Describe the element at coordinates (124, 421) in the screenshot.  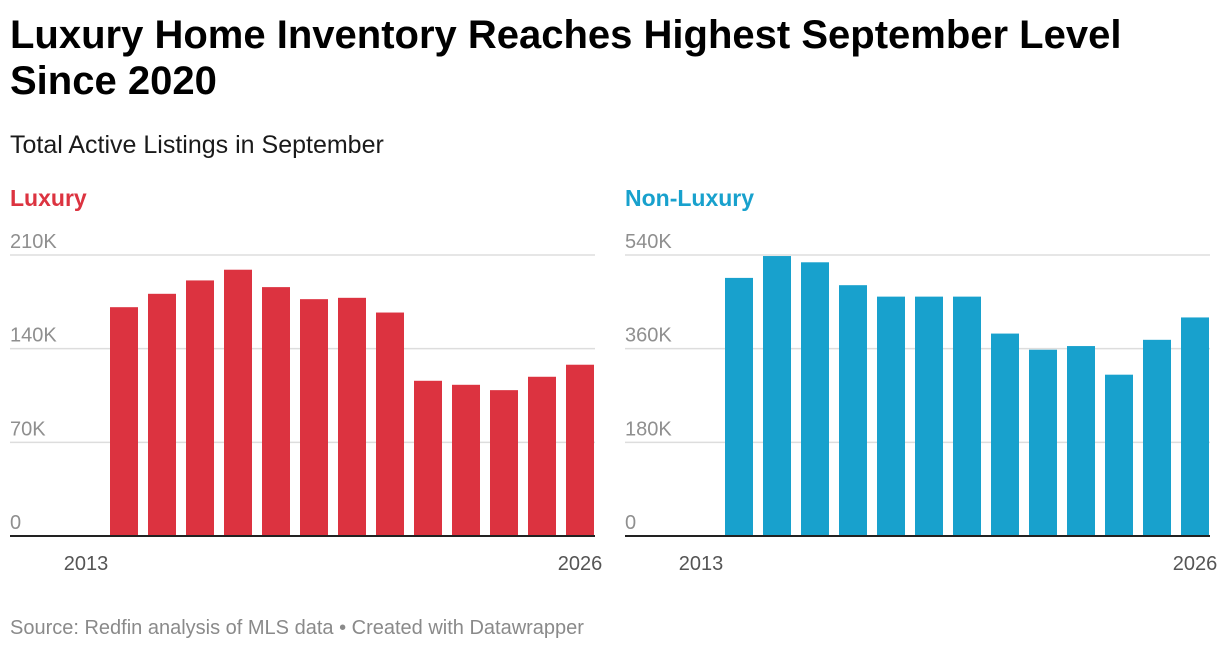
I see `luxury-bar-2014` at that location.